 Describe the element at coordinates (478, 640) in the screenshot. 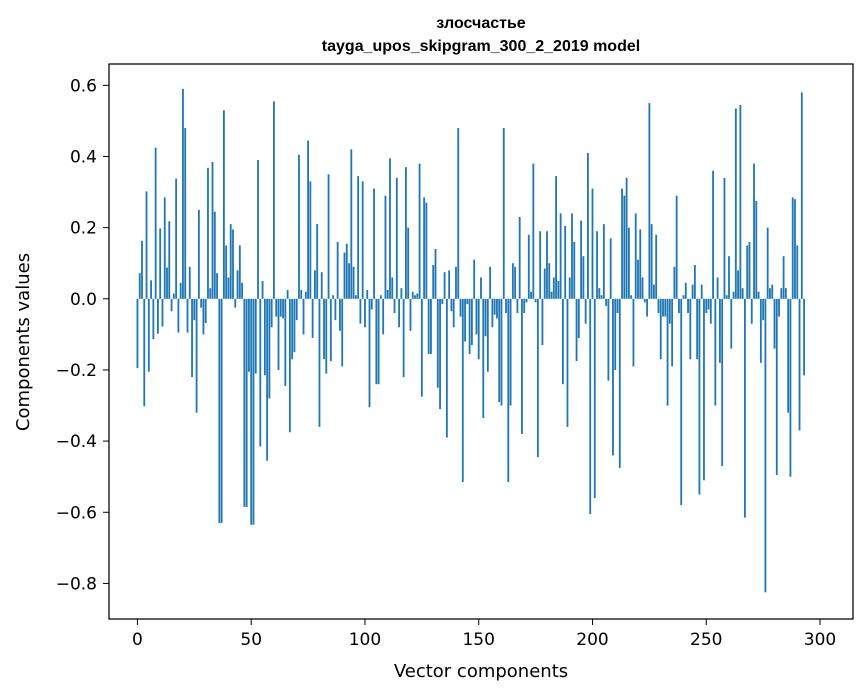

I see `x-tick-label: 150` at that location.